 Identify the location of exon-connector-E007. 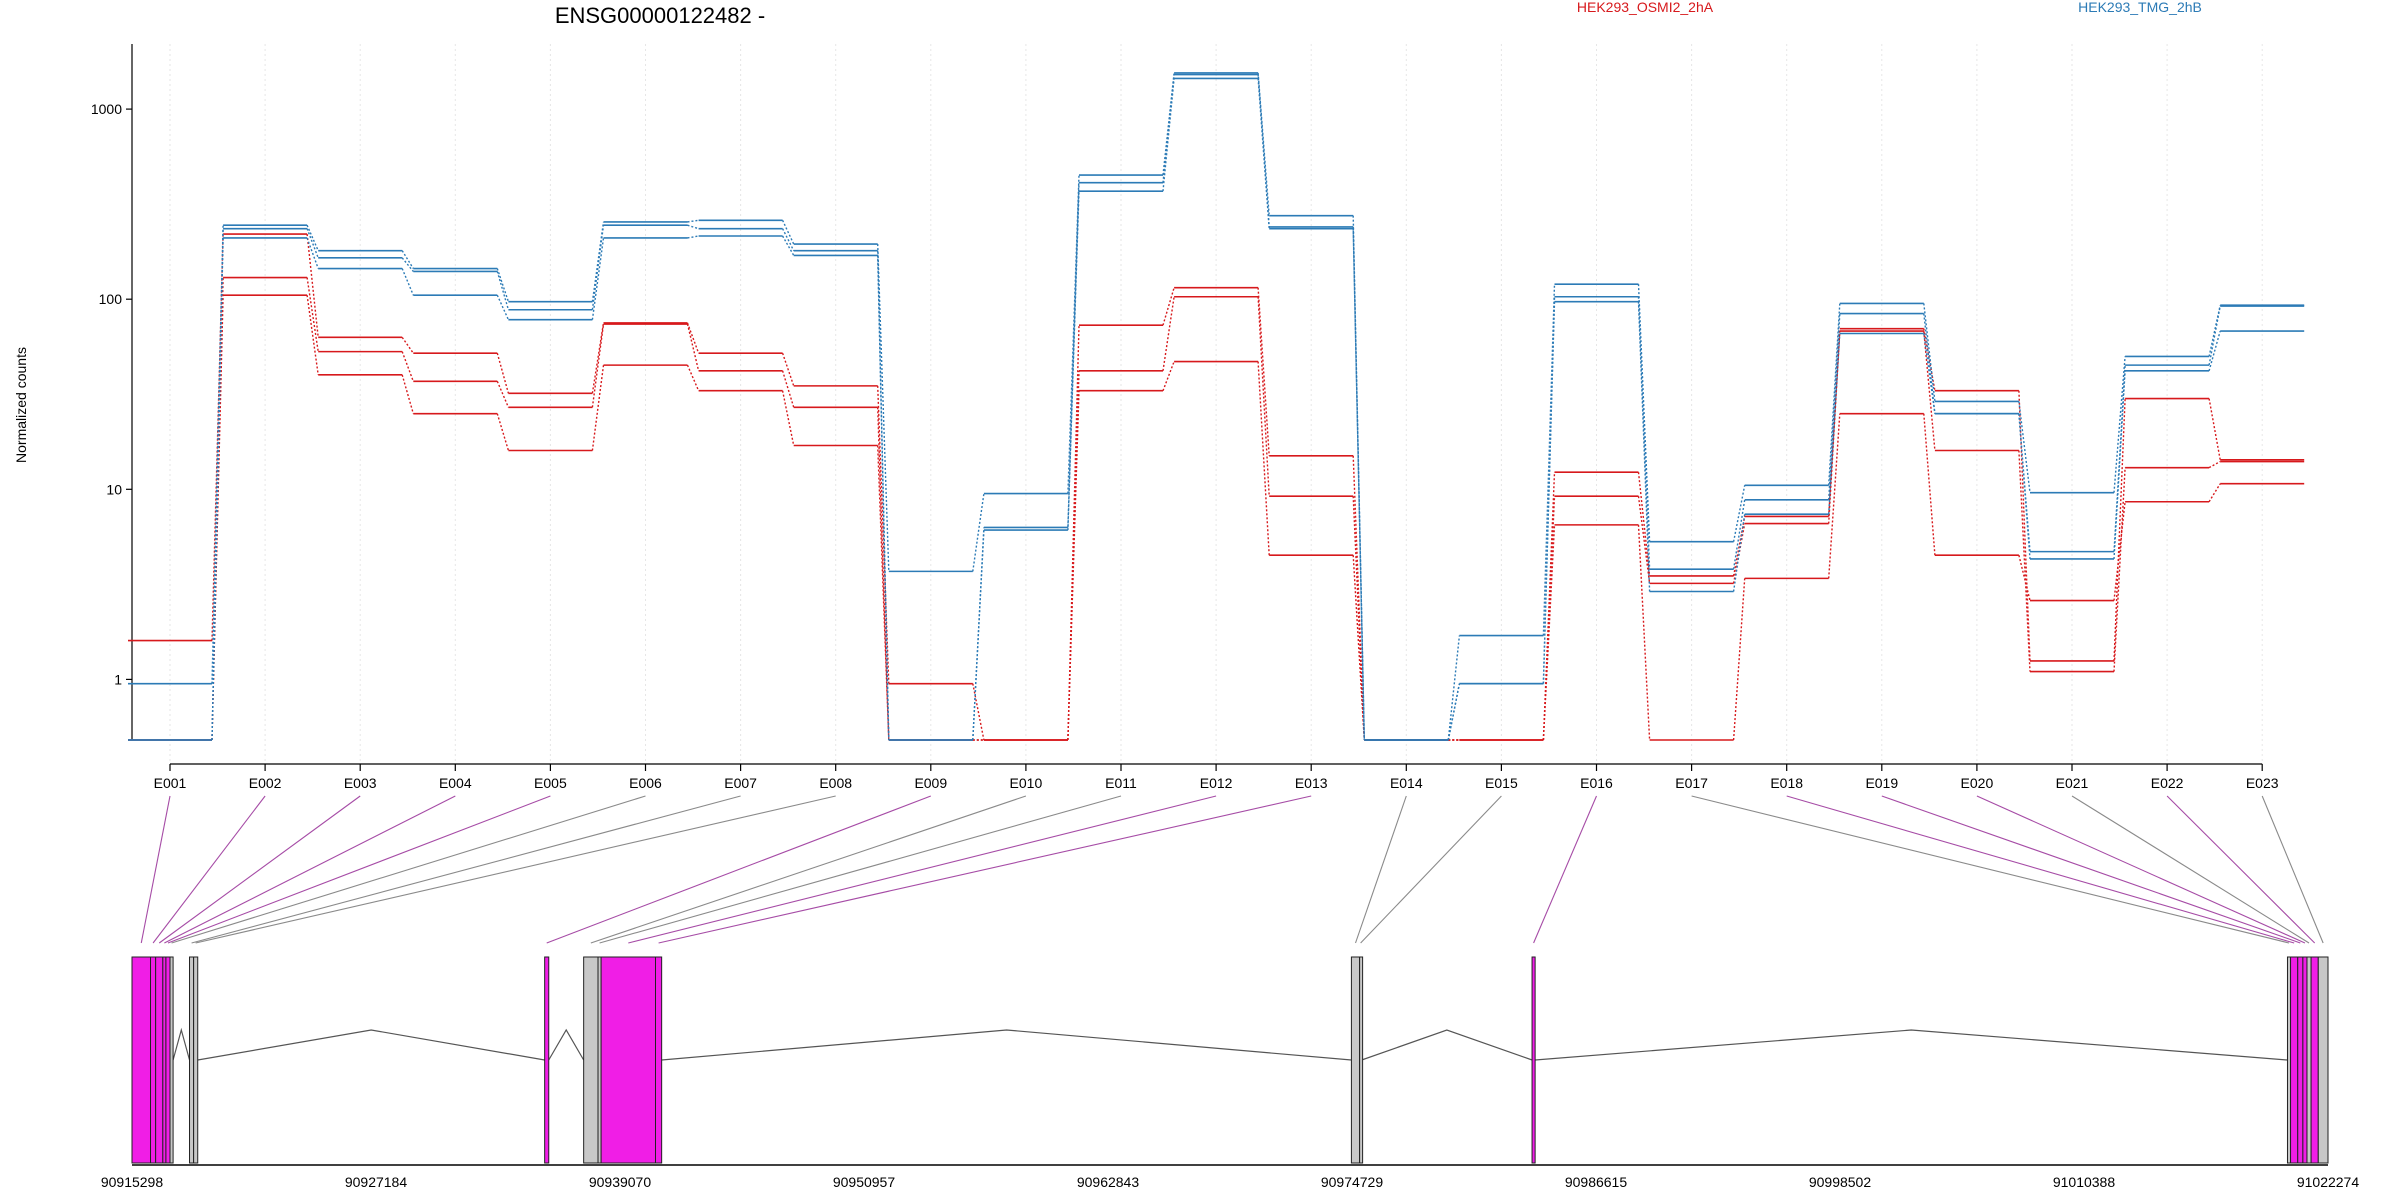
(466, 869).